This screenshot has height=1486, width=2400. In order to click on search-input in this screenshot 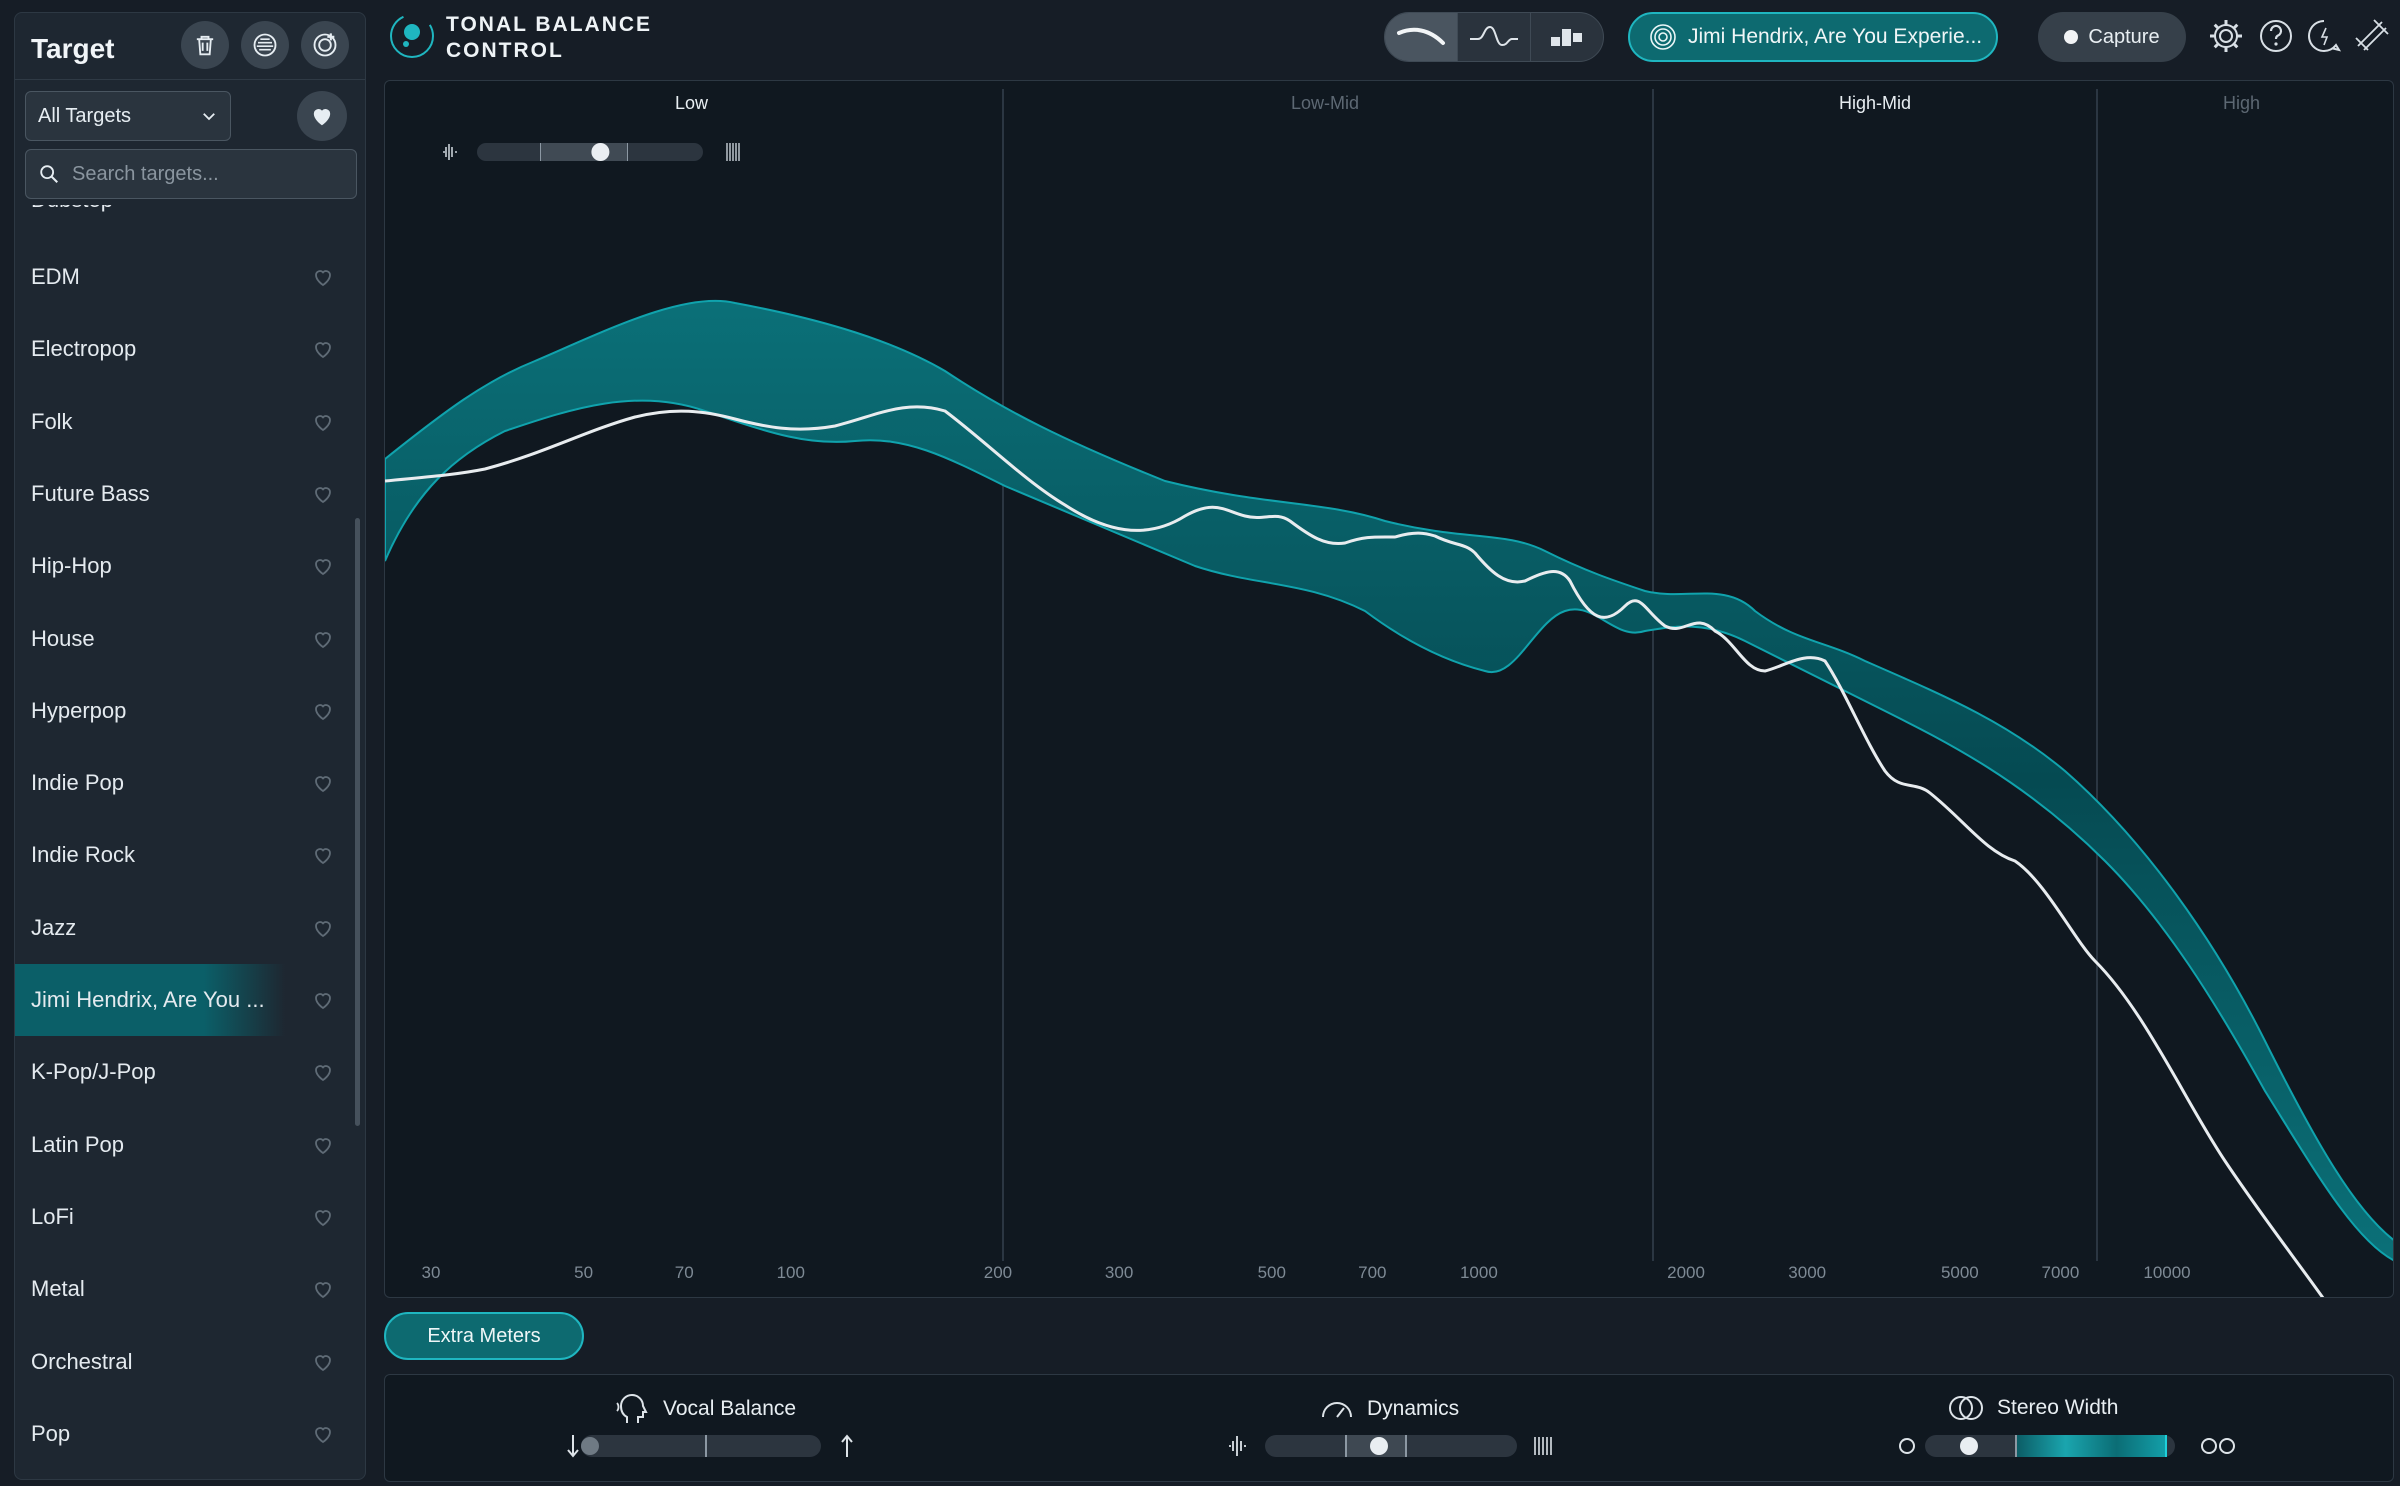, I will do `click(202, 174)`.